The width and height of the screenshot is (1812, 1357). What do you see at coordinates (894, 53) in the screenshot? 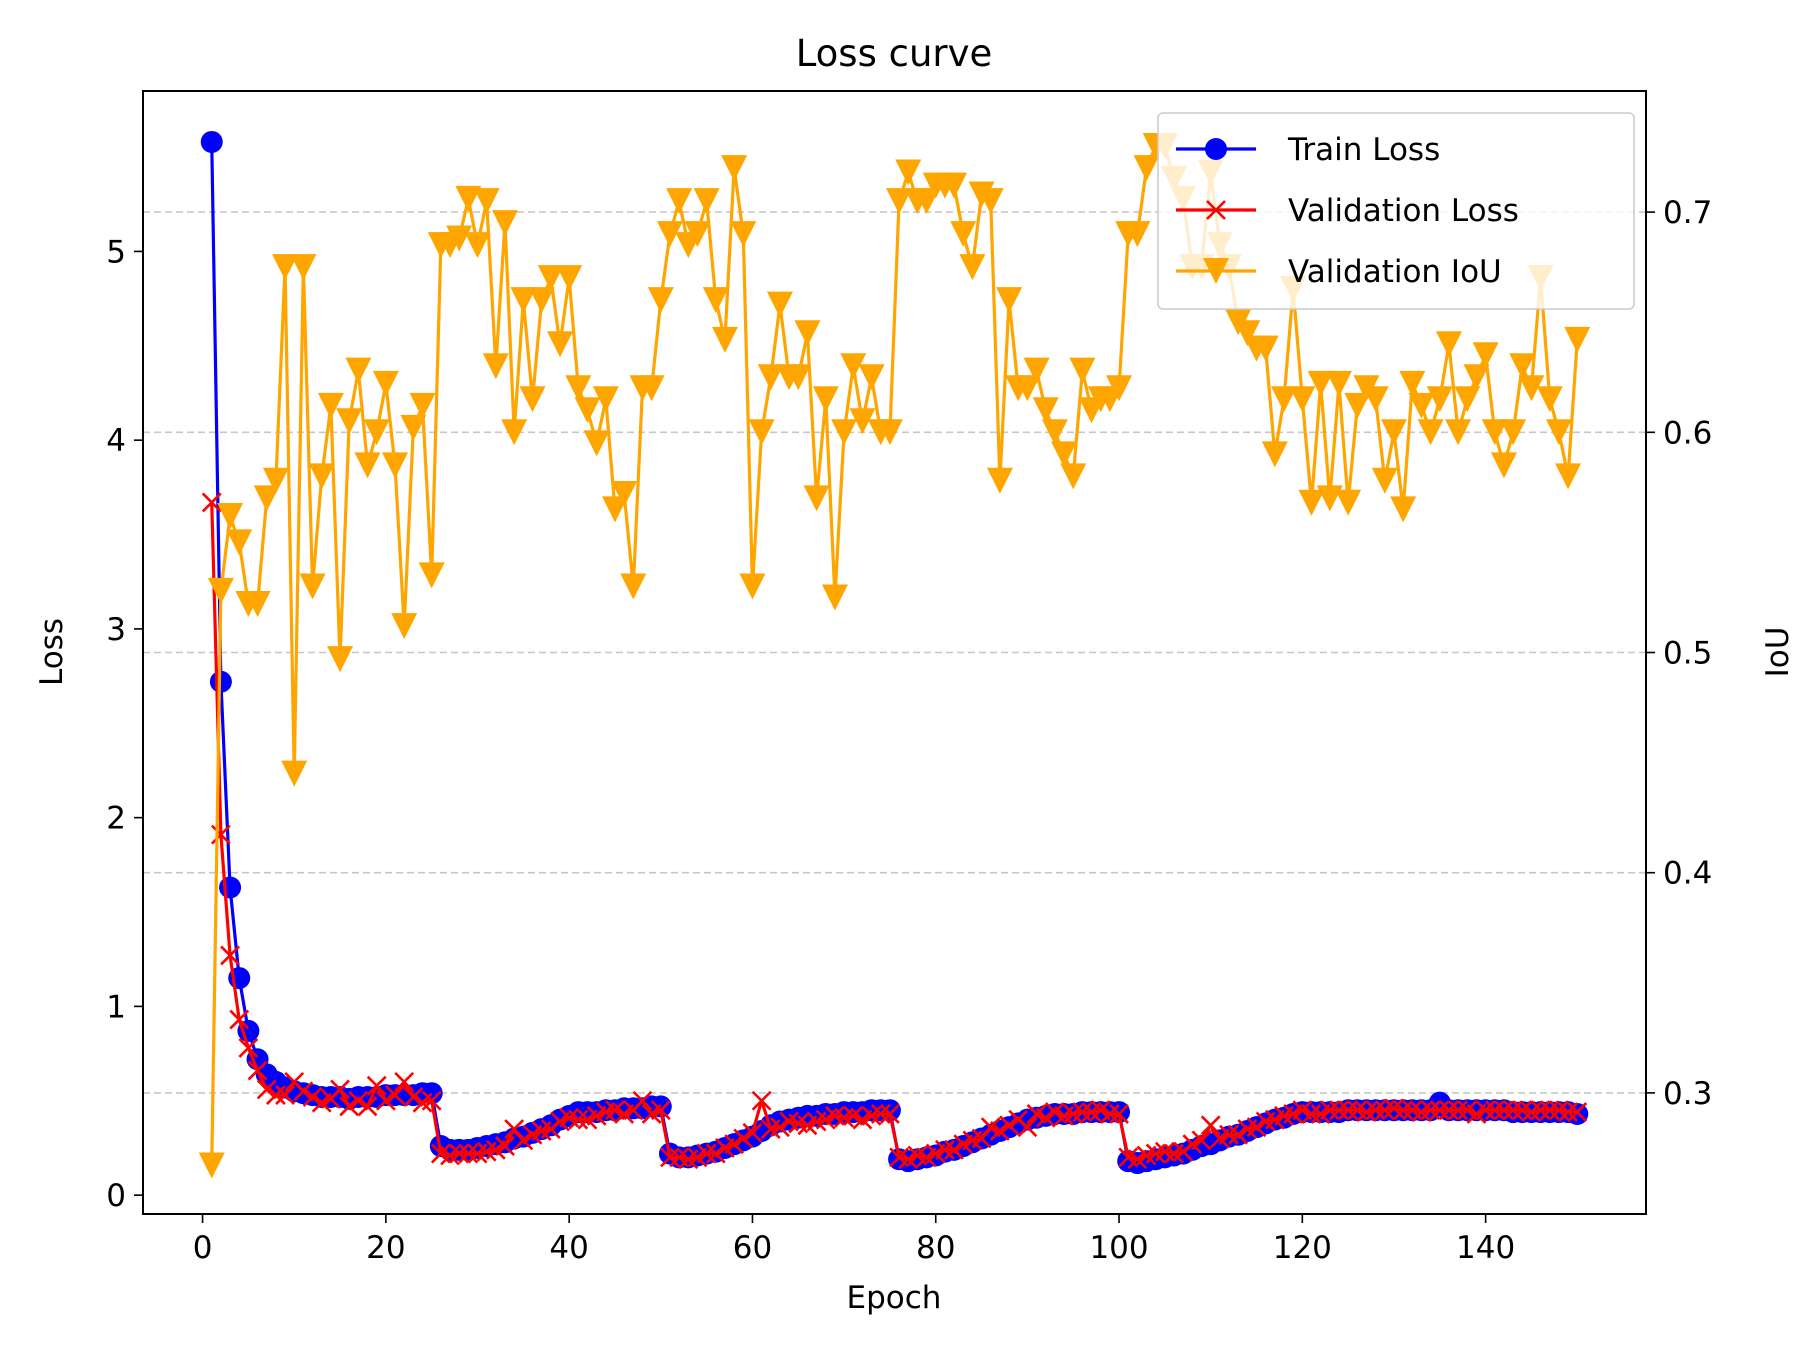
I see `chart-title: Loss curve` at bounding box center [894, 53].